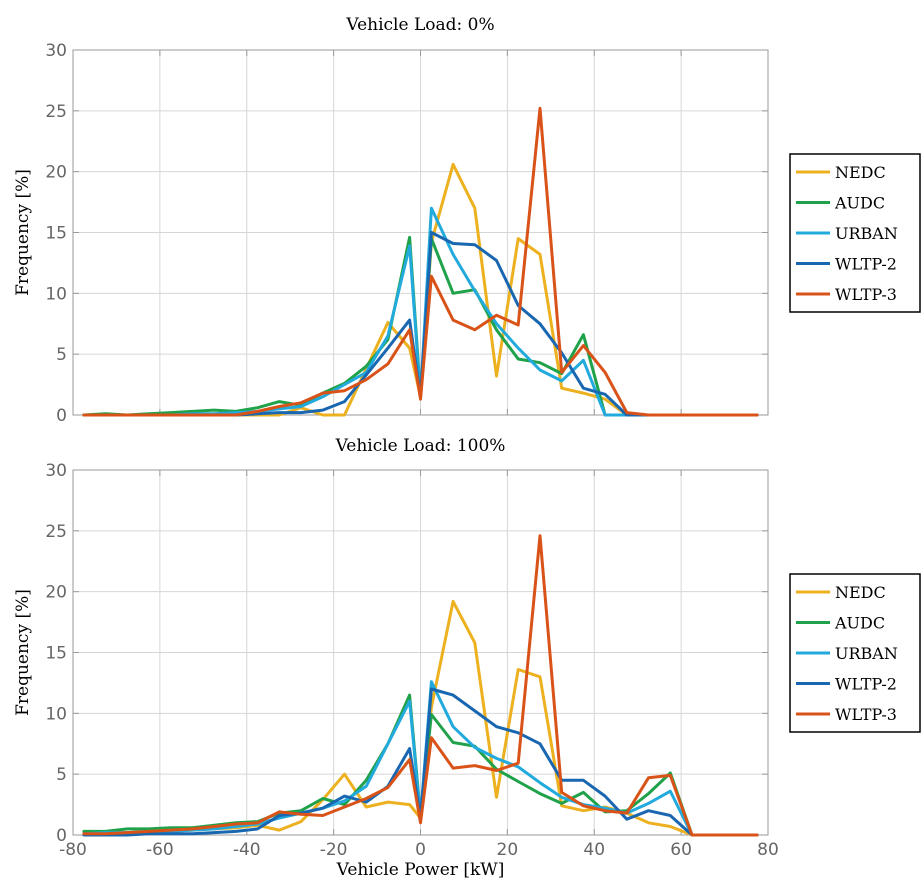  I want to click on x-tick-label: -20, so click(334, 850).